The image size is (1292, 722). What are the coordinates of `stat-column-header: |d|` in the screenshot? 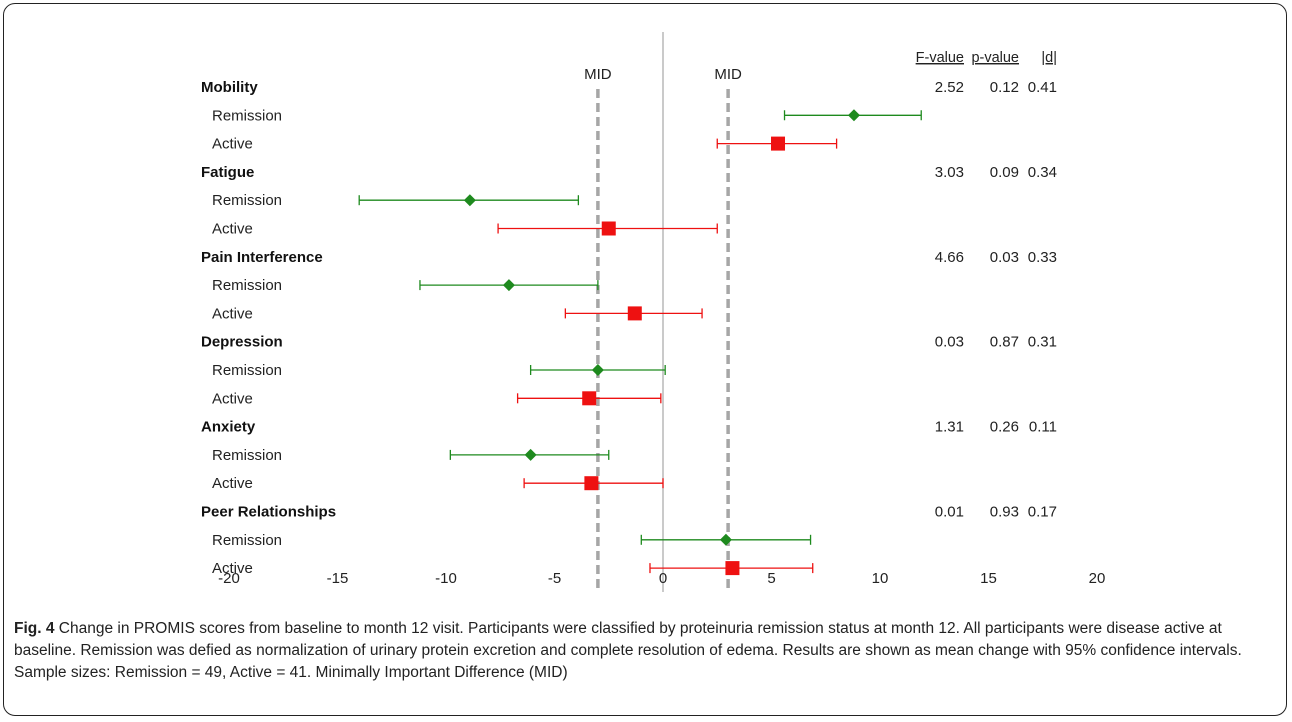 It's located at (1049, 58).